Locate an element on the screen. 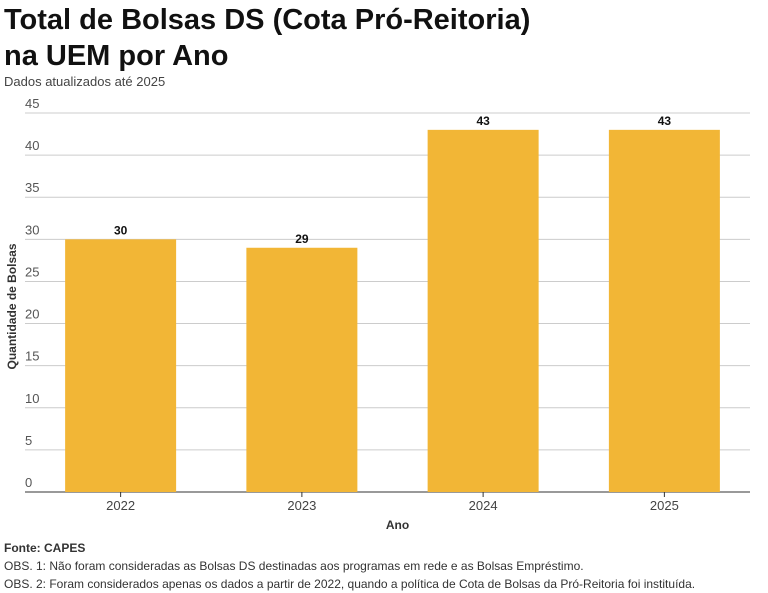 The image size is (768, 593). y-tick-label: 5 is located at coordinates (28, 440).